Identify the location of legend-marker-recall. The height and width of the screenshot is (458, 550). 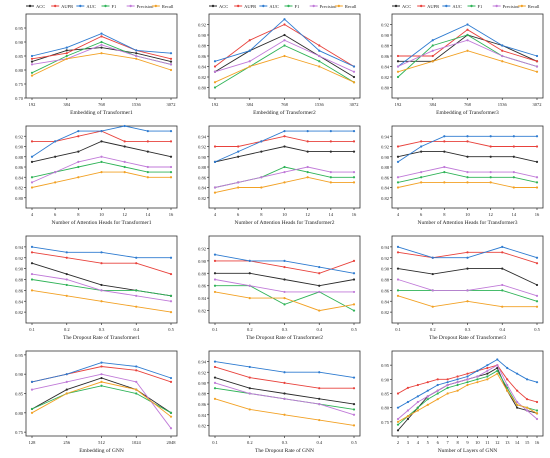
(156, 6).